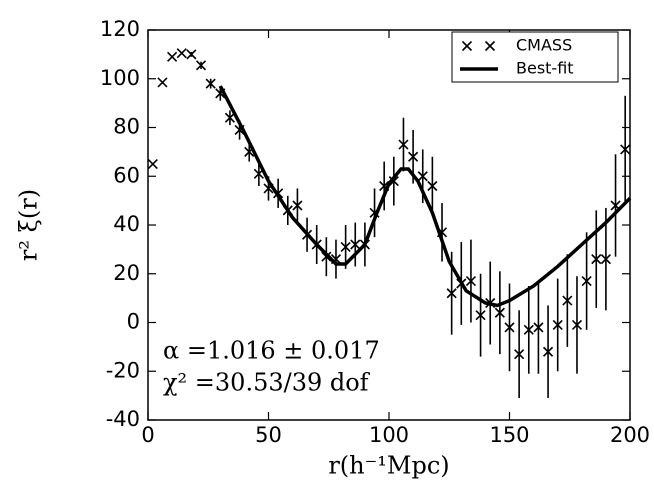  Describe the element at coordinates (120, 78) in the screenshot. I see `y-tick-label: 100` at that location.